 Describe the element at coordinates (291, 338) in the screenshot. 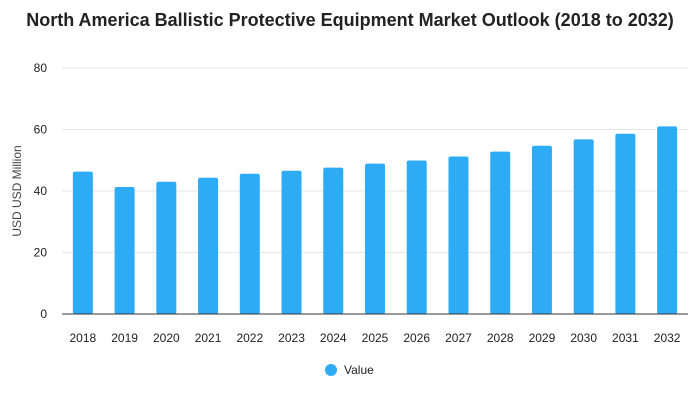

I see `x-tick-label: 2023` at that location.